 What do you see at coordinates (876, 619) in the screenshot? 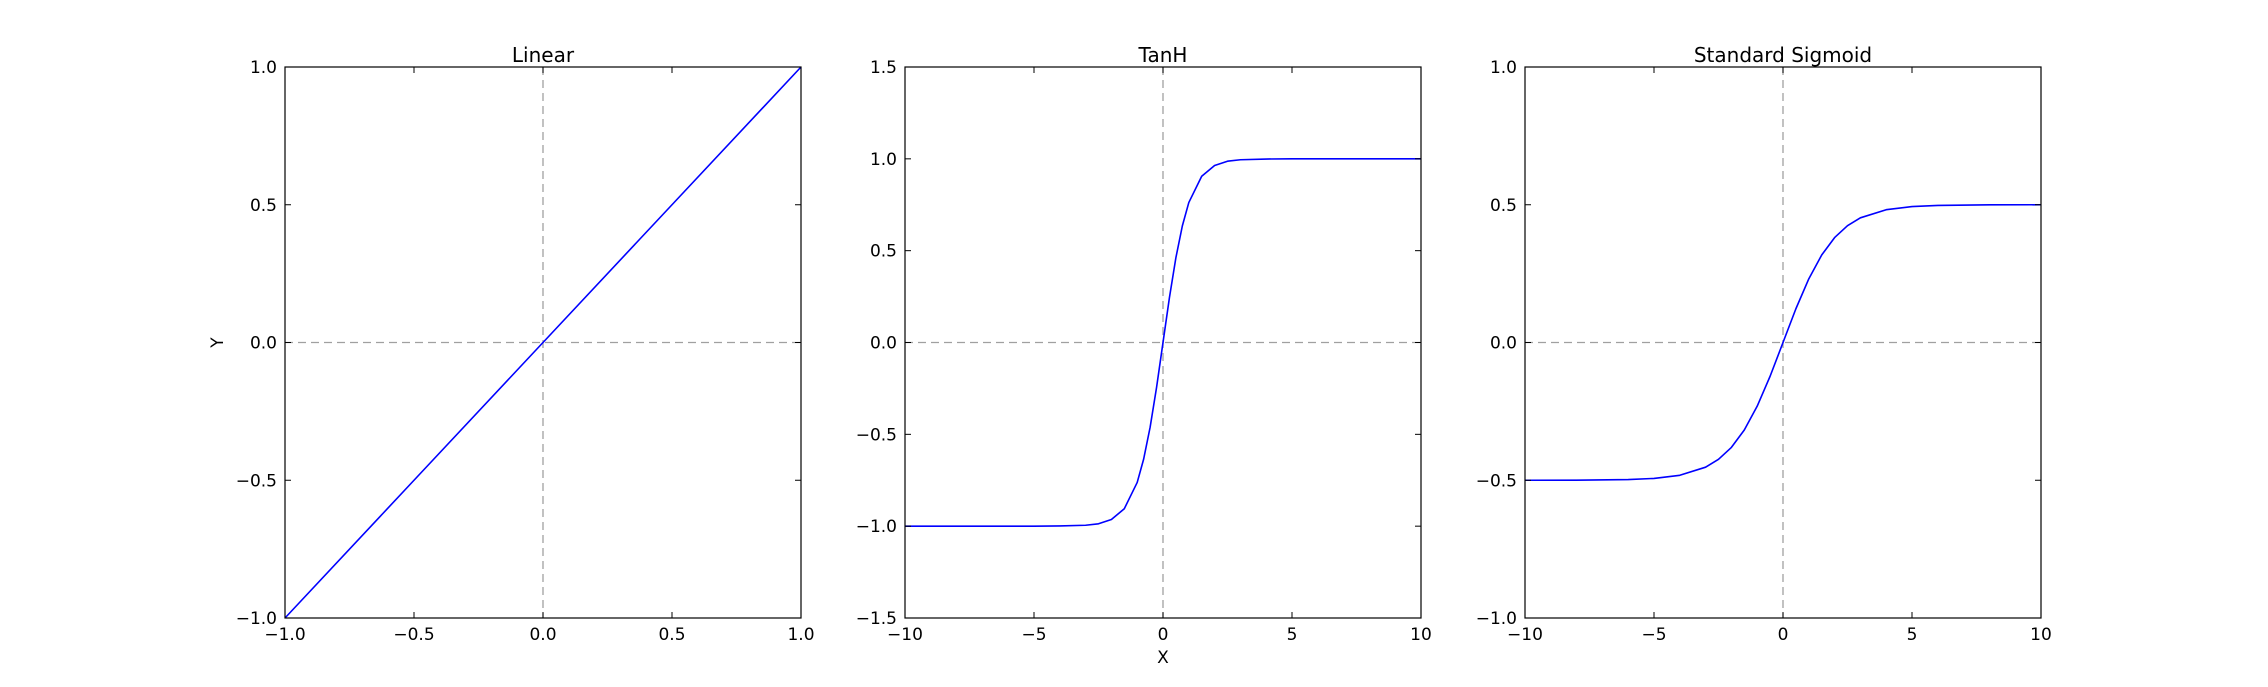
I see `y-tick-label: −1.5` at bounding box center [876, 619].